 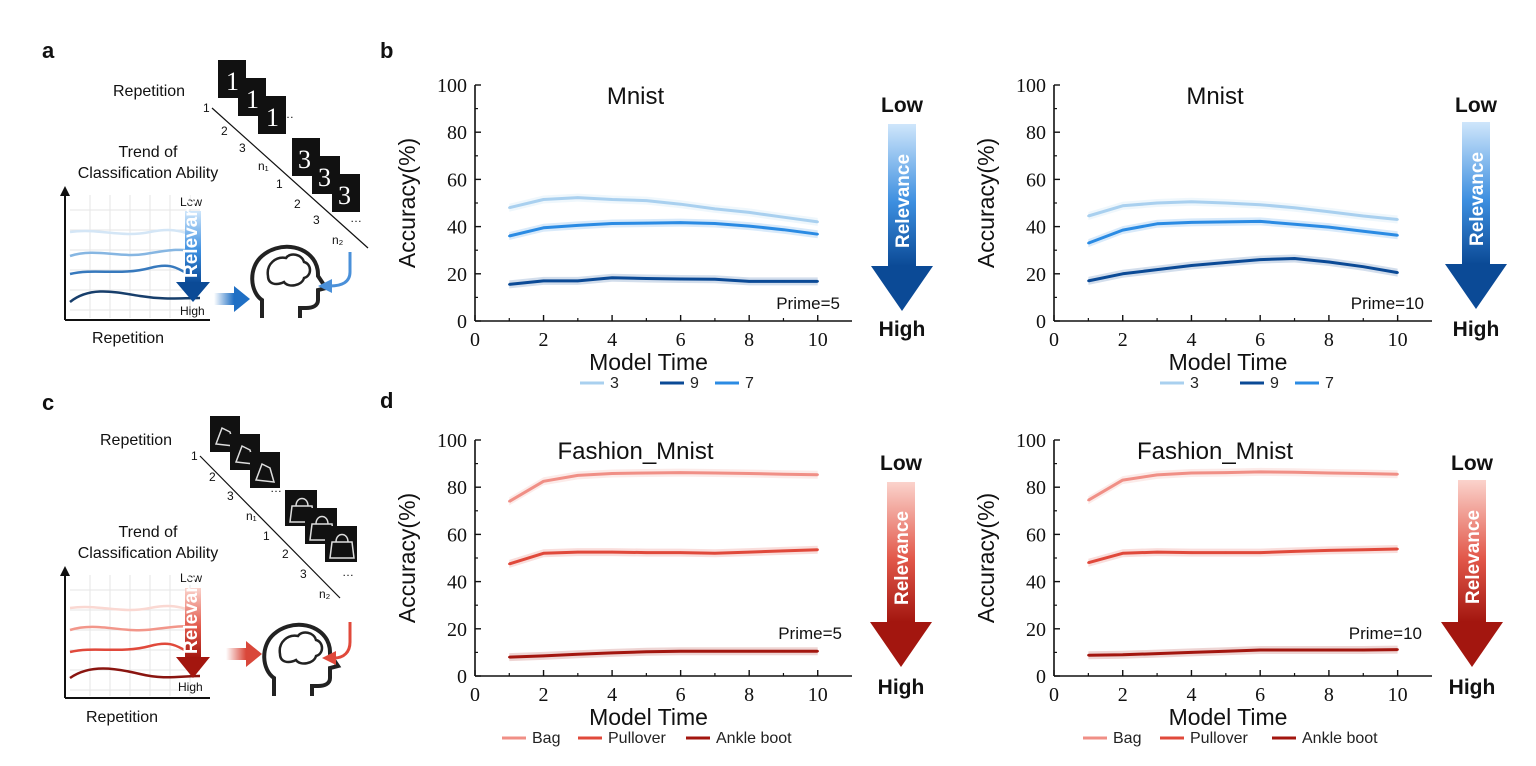 I want to click on seq-index: 2, so click(x=297, y=204).